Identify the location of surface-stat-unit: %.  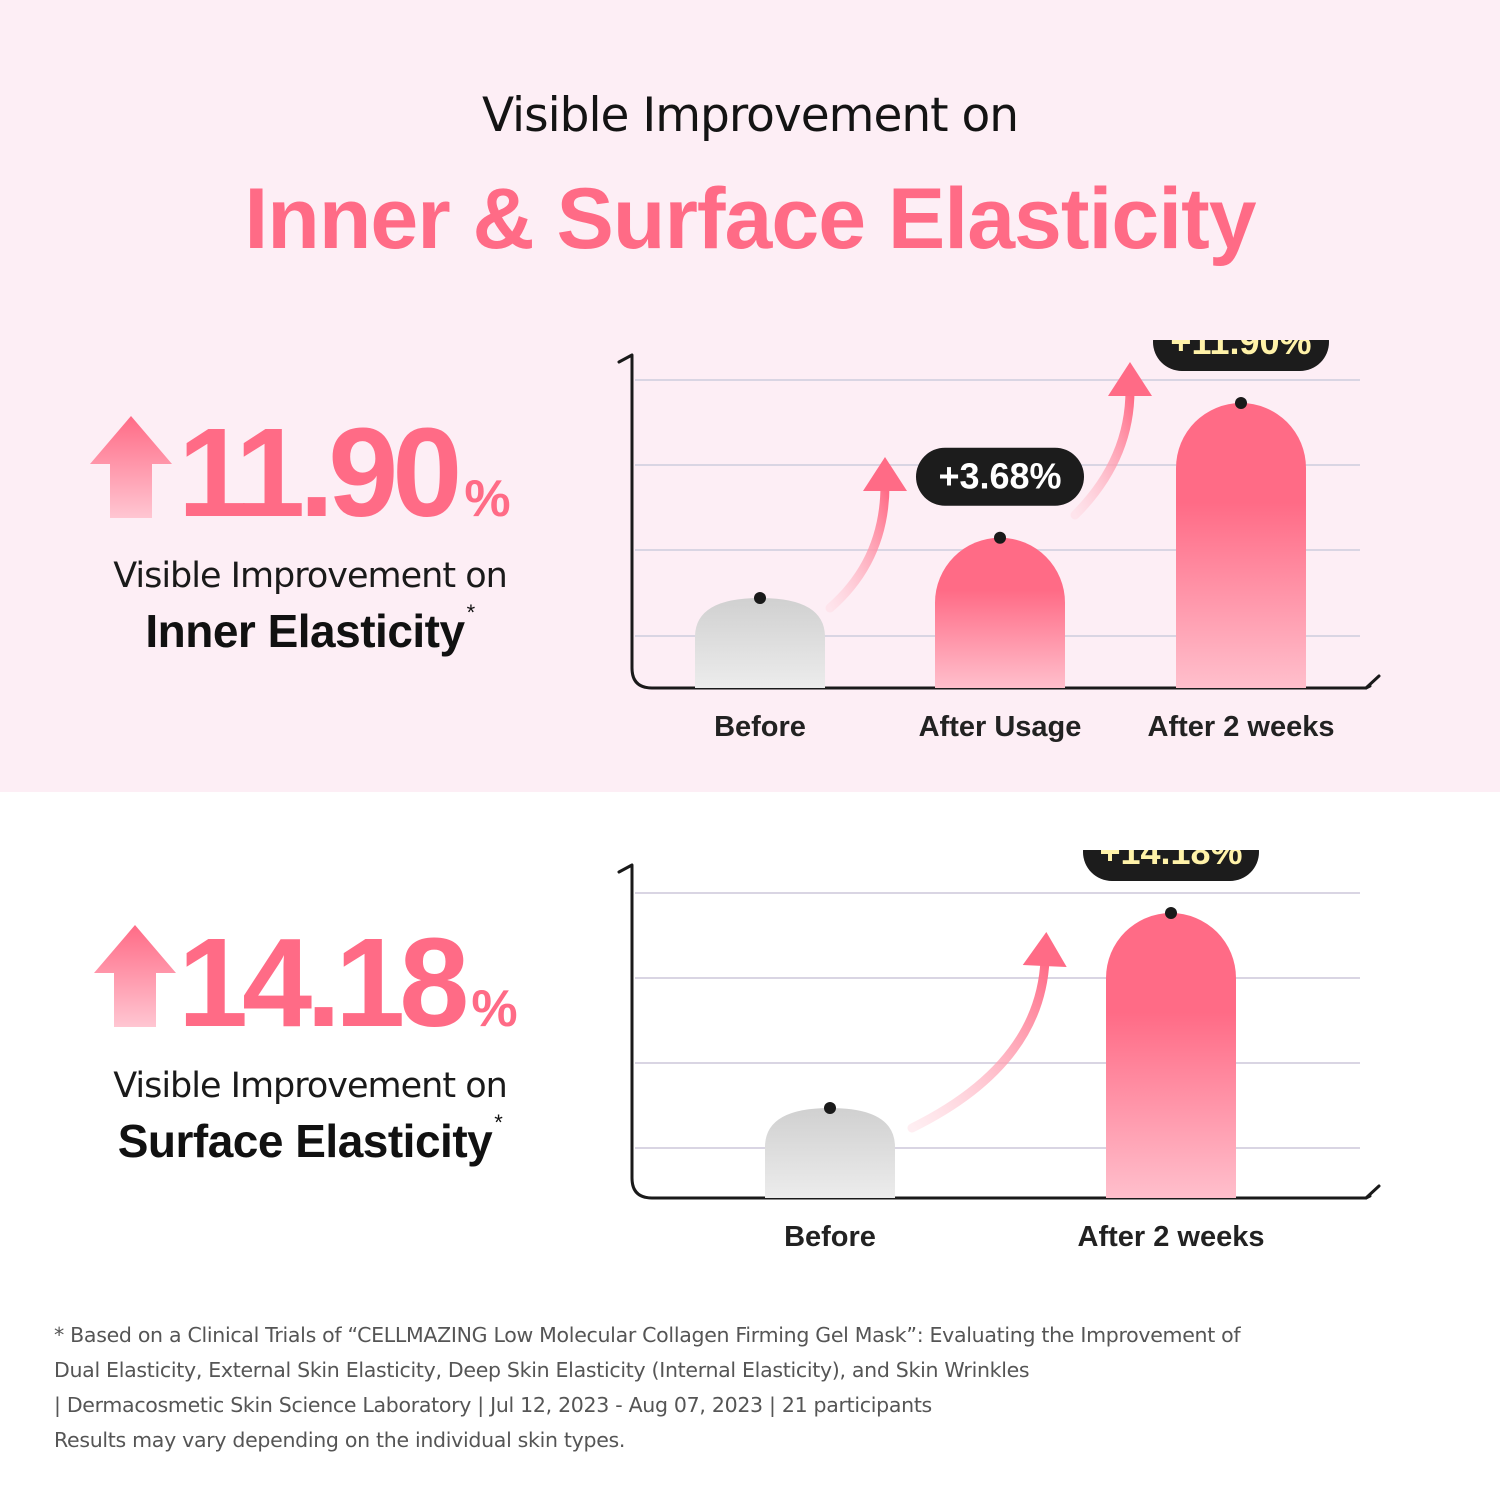
(494, 1009).